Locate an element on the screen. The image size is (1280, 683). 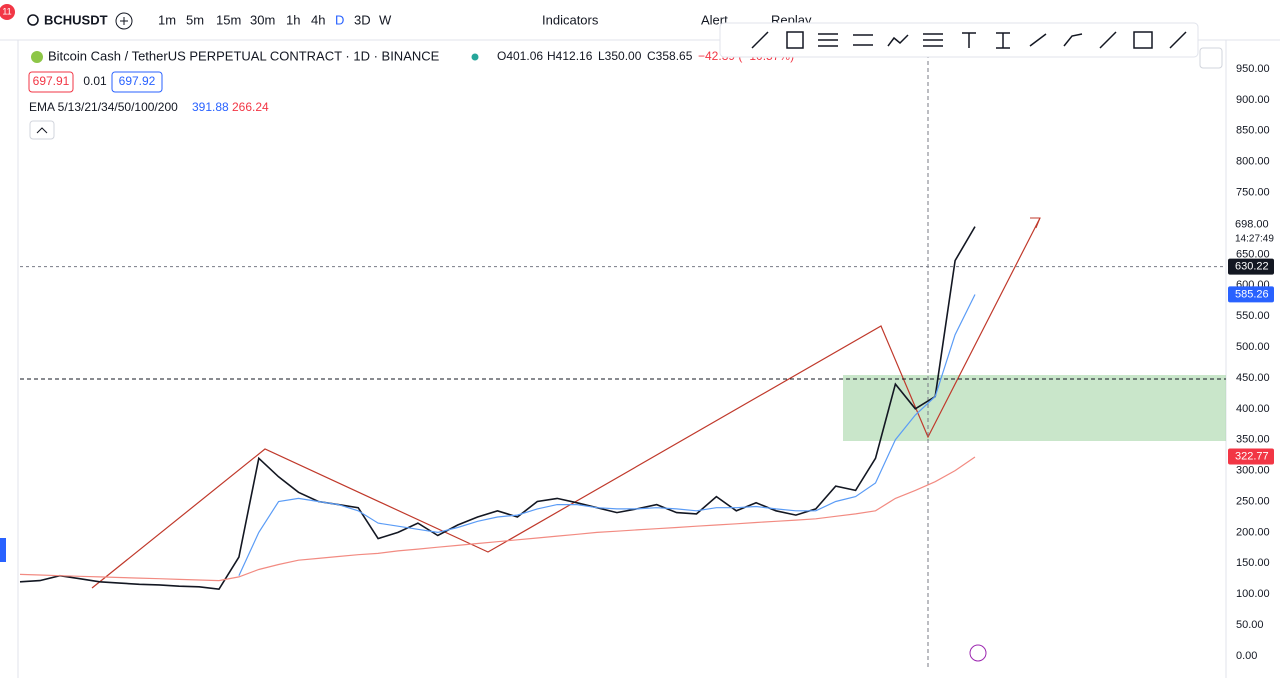
price-badge-label: 322.77 is located at coordinates (1252, 456).